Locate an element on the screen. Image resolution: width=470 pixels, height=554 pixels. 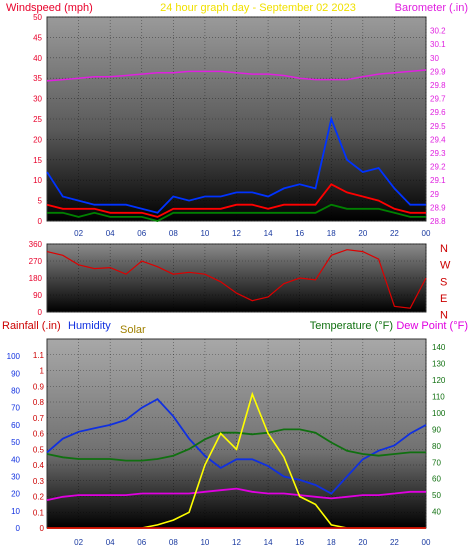
graph-day-title: 24 hour graph day - September 02 2023 is located at coordinates (258, 8).